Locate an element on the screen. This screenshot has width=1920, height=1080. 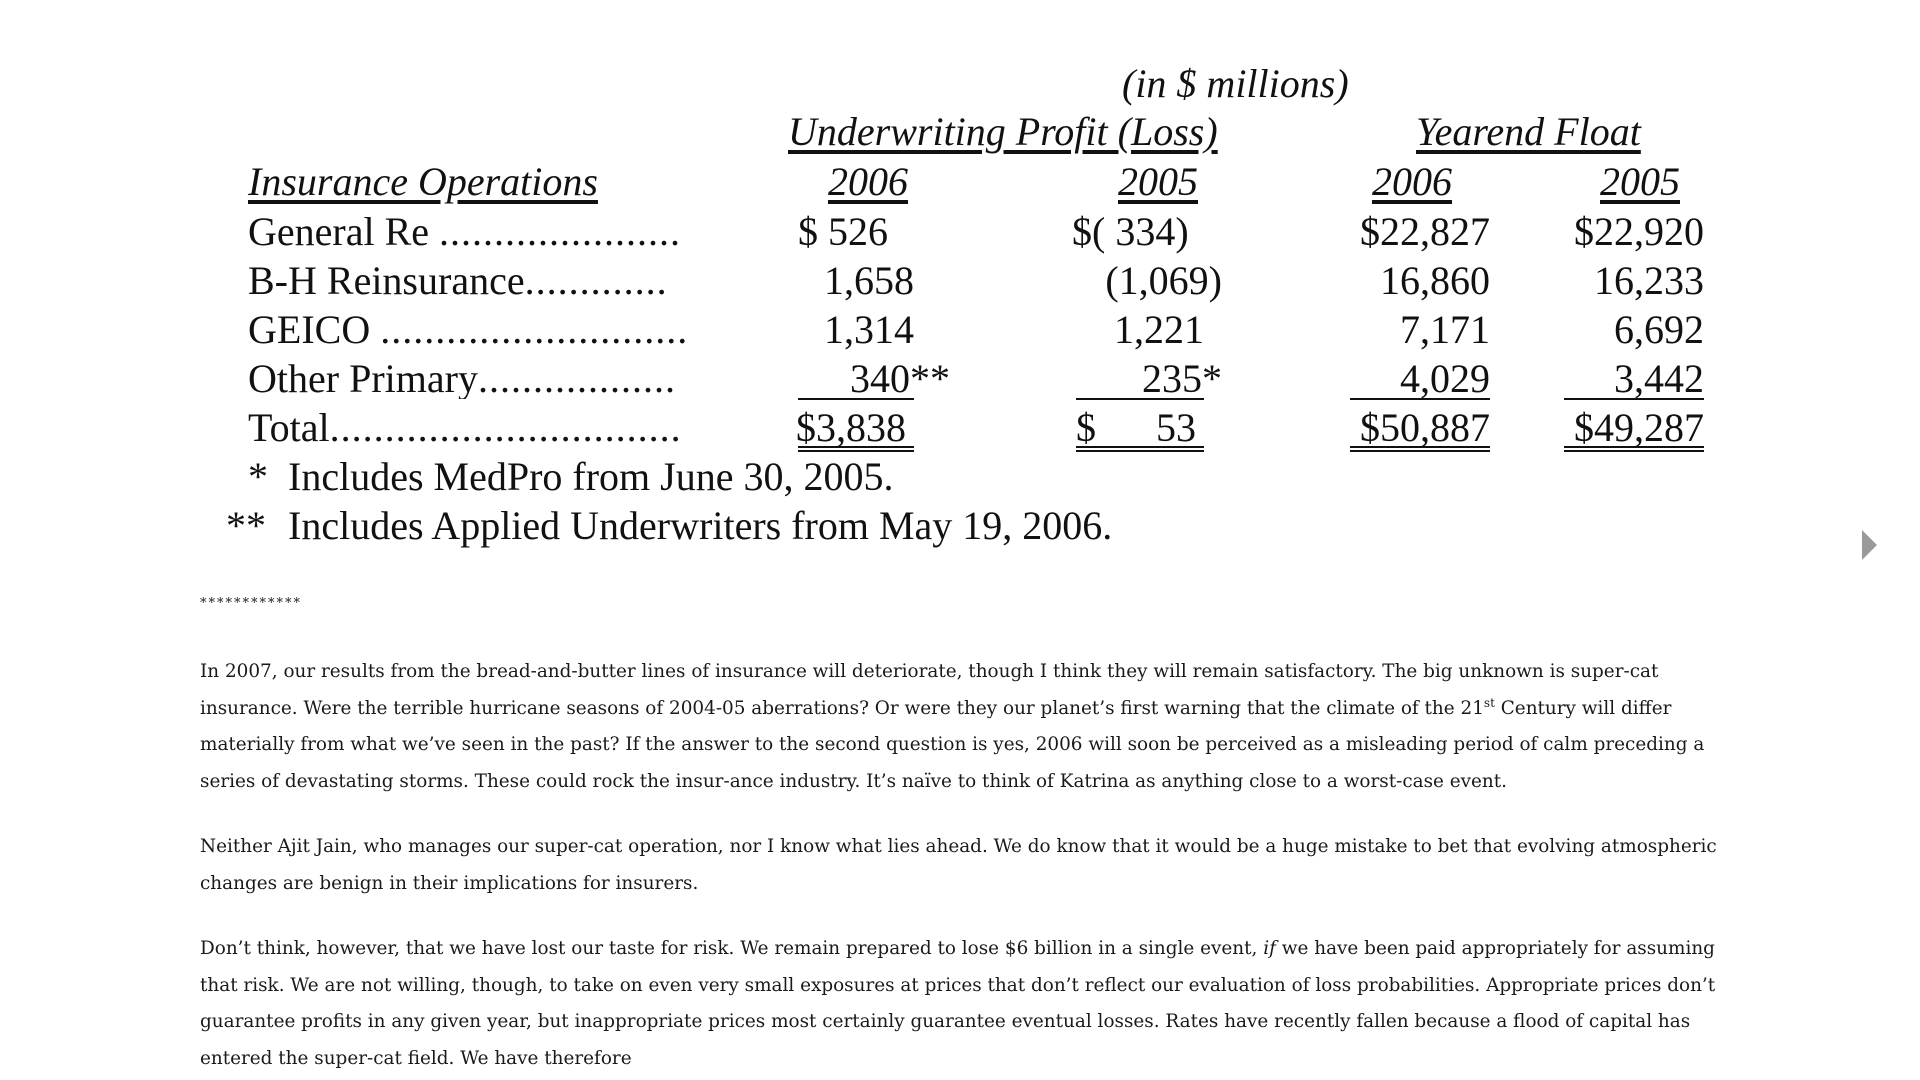
cell-fl2006: $22,827 is located at coordinates (1425, 231).